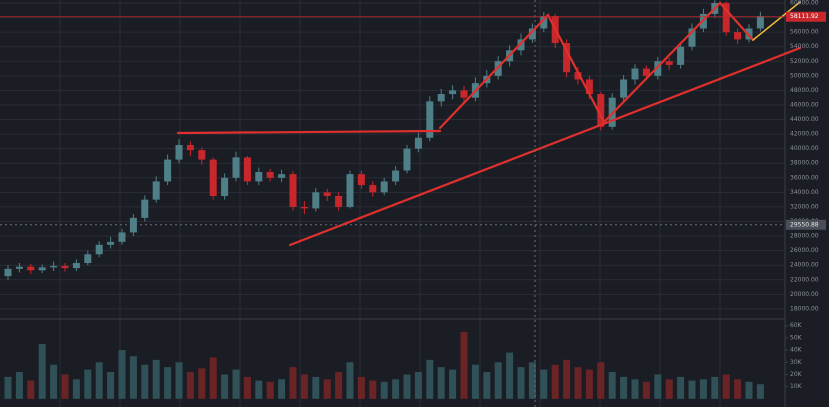 Image resolution: width=829 pixels, height=407 pixels. I want to click on y-tick-label: 22000.00, so click(804, 279).